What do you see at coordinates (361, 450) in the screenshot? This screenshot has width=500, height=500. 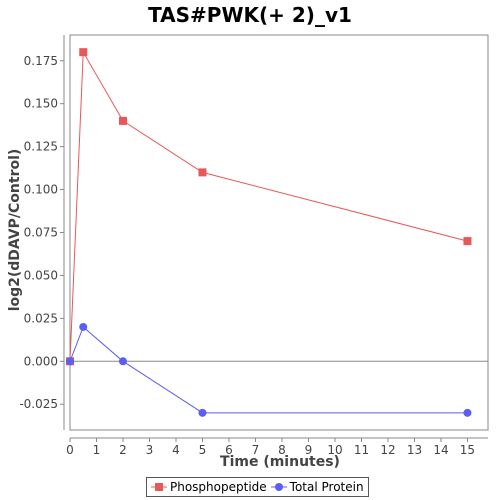 I see `x-tick-label: 11` at bounding box center [361, 450].